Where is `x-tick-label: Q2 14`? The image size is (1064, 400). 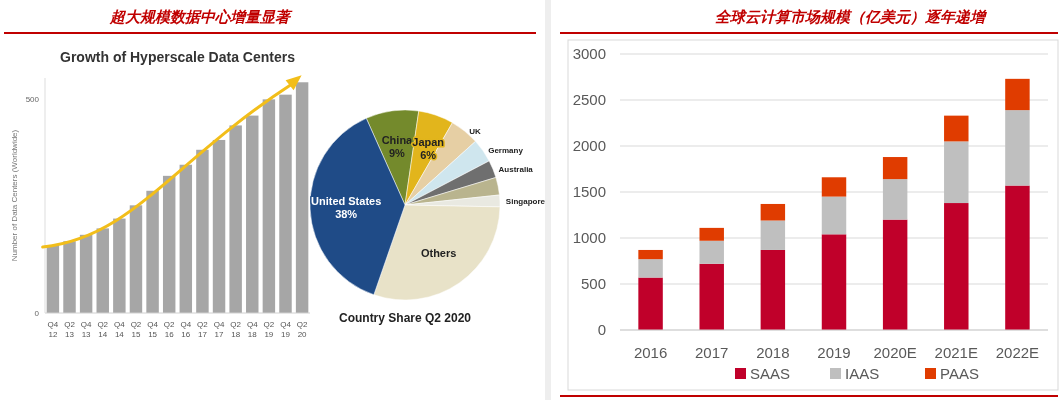
x-tick-label: Q2 14 is located at coordinates (103, 329).